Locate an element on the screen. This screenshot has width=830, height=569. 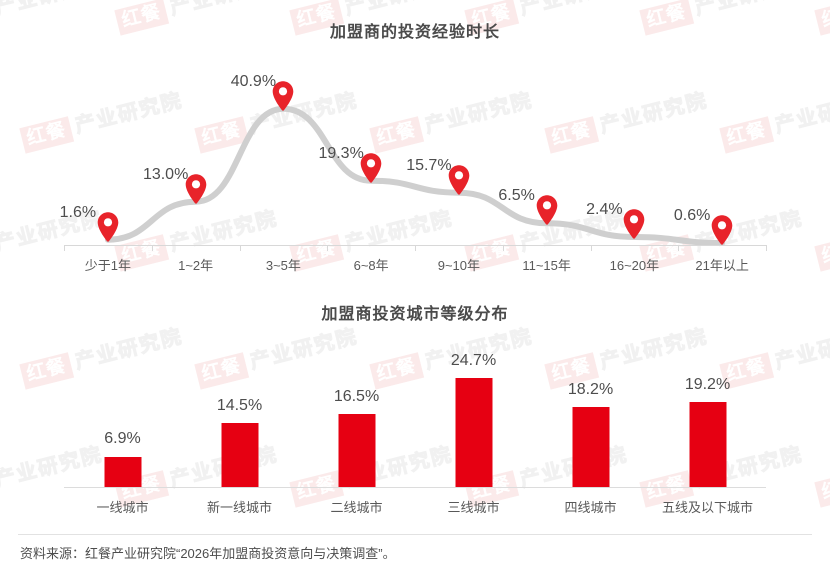
source-note: 资料来源：红餐产业研究院“2026年加盟商投资意向与决策调查”。 is located at coordinates (208, 553).